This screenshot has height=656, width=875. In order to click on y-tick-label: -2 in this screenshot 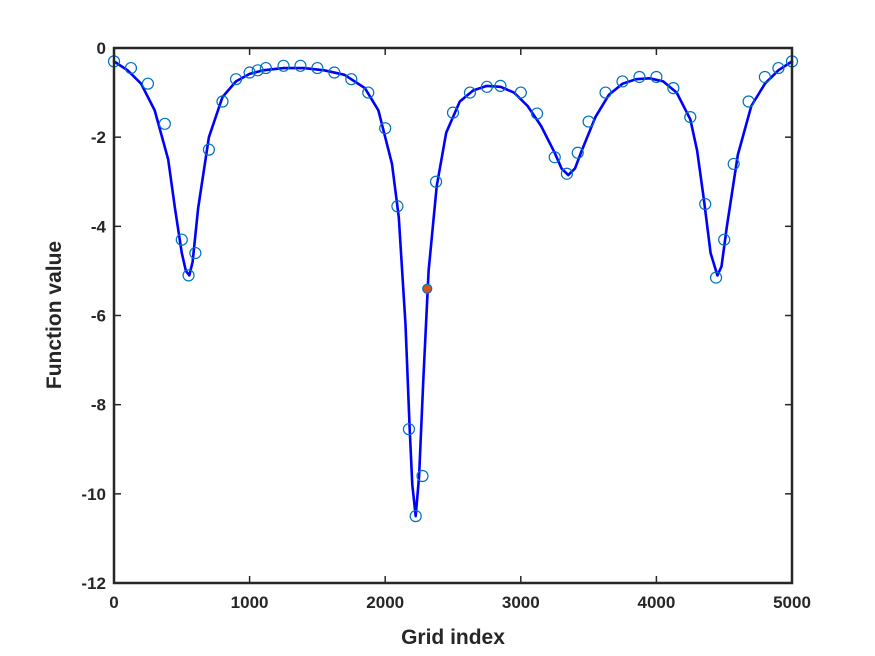, I will do `click(98, 137)`.